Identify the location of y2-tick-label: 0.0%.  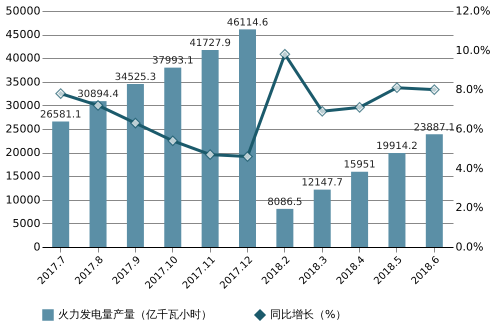
(470, 247).